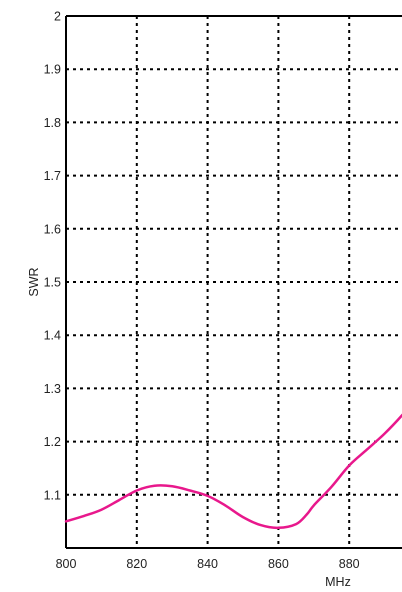  What do you see at coordinates (52, 229) in the screenshot?
I see `y-tick-label: 1.6` at bounding box center [52, 229].